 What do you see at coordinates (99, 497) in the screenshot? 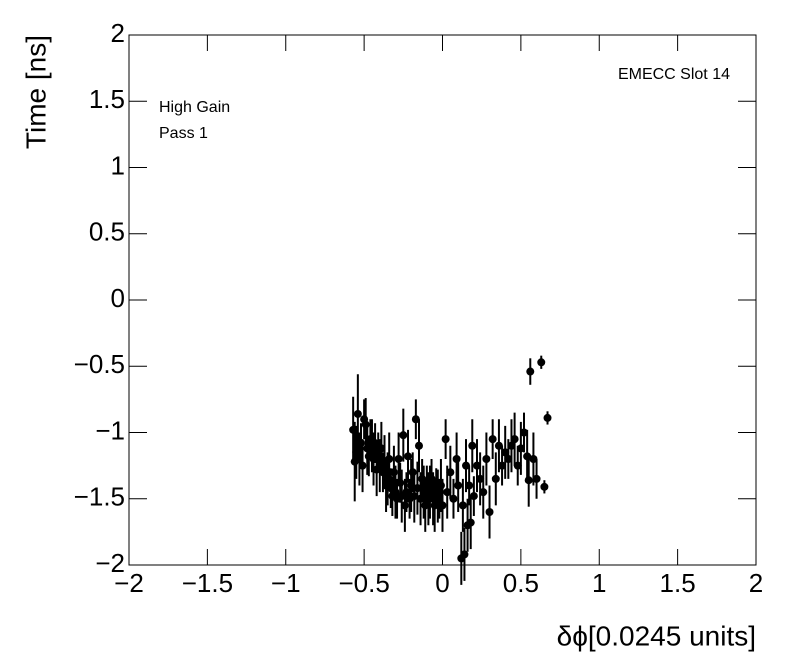
I see `y-tick-label: −1.5` at bounding box center [99, 497].